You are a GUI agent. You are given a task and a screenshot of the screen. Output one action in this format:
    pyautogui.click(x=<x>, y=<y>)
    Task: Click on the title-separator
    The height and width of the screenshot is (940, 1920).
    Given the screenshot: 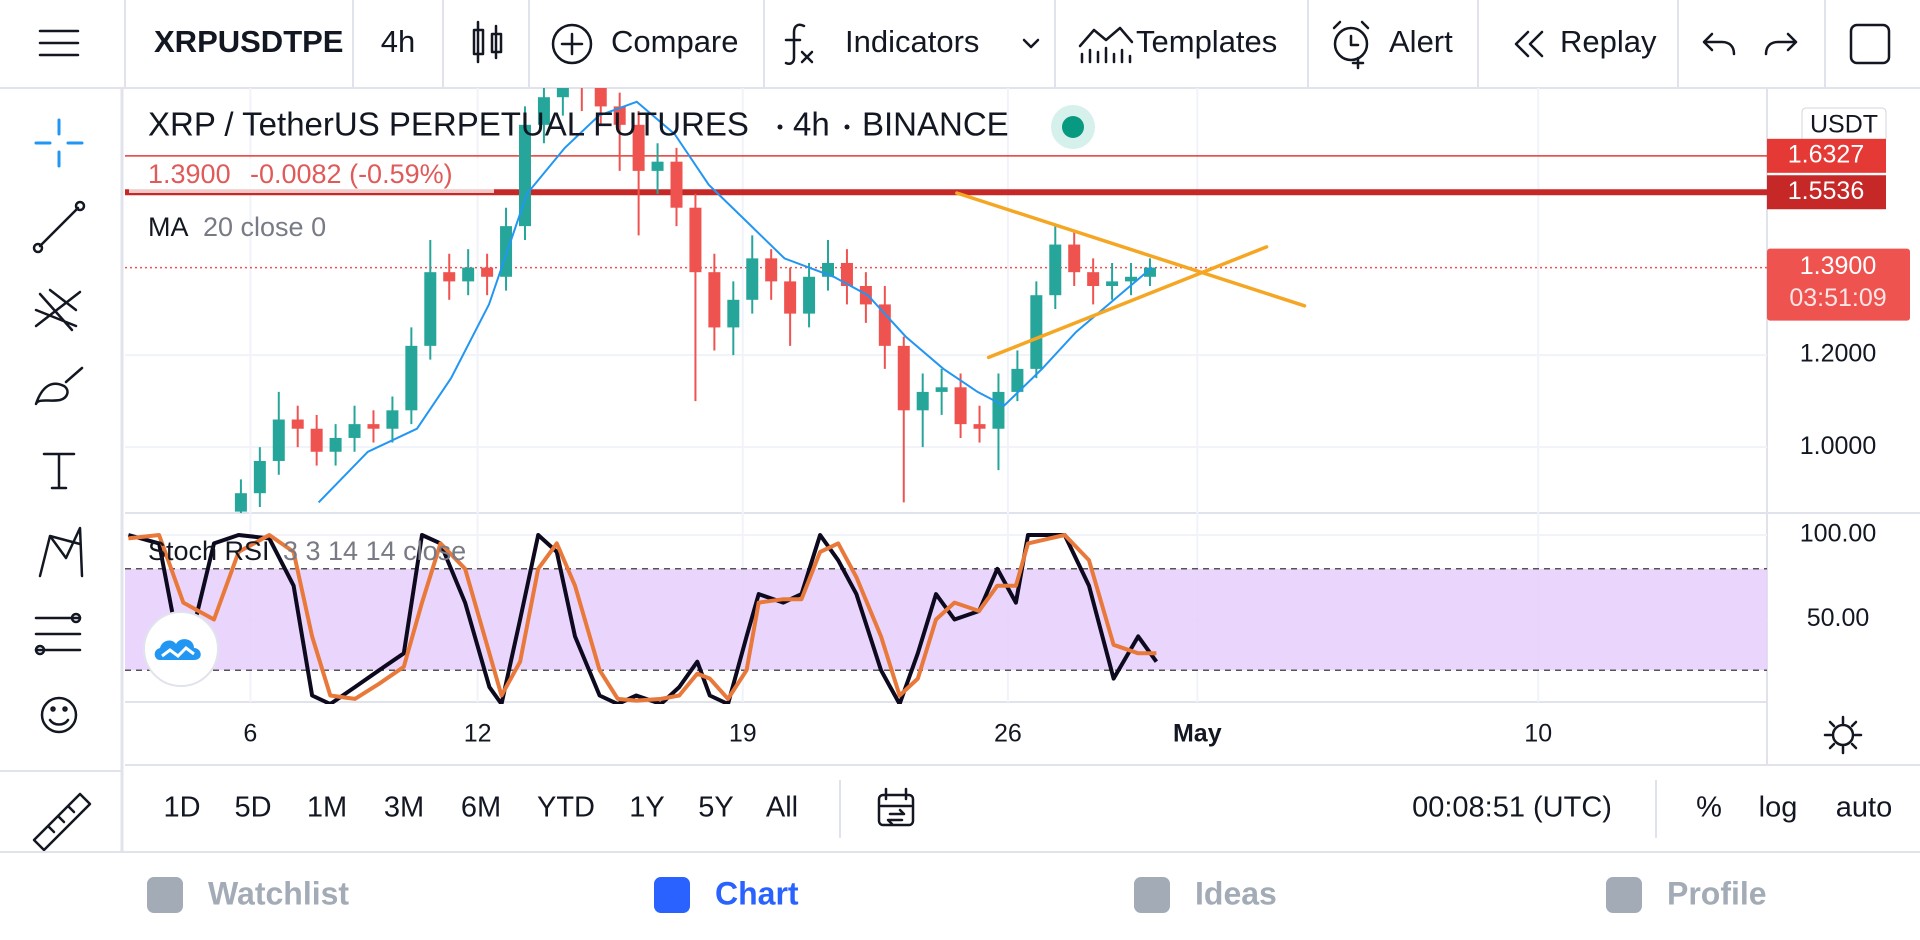 What is the action you would take?
    pyautogui.click(x=847, y=127)
    